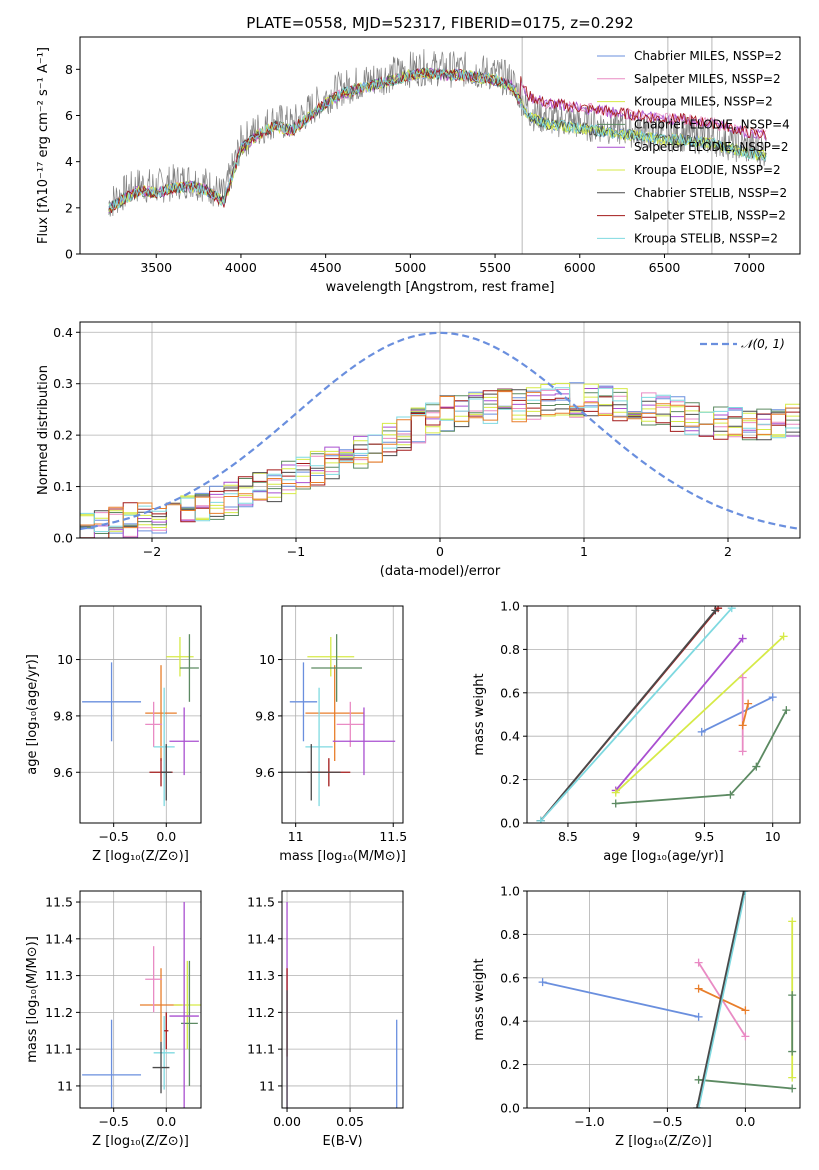 The height and width of the screenshot is (1170, 819). Describe the element at coordinates (63, 486) in the screenshot. I see `y-tick-label: 0.1` at that location.